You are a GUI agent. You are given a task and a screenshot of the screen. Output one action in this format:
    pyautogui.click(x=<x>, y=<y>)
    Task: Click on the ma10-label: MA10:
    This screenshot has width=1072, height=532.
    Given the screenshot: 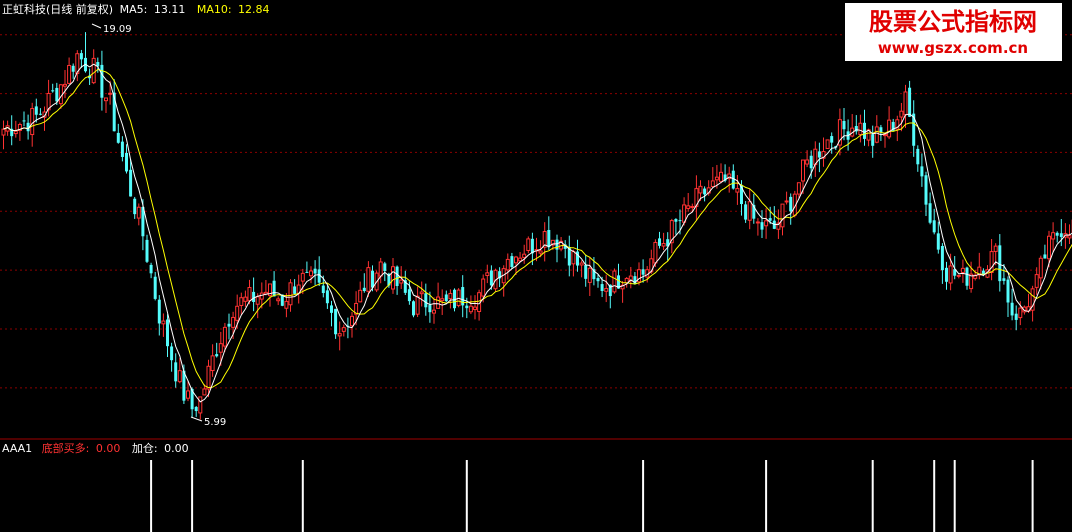 What is the action you would take?
    pyautogui.click(x=214, y=9)
    